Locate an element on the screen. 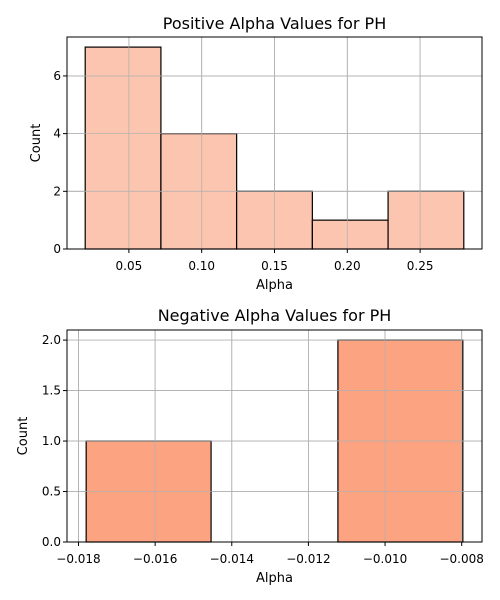 This screenshot has height=600, width=500. y-tick-label: 2 is located at coordinates (57, 191).